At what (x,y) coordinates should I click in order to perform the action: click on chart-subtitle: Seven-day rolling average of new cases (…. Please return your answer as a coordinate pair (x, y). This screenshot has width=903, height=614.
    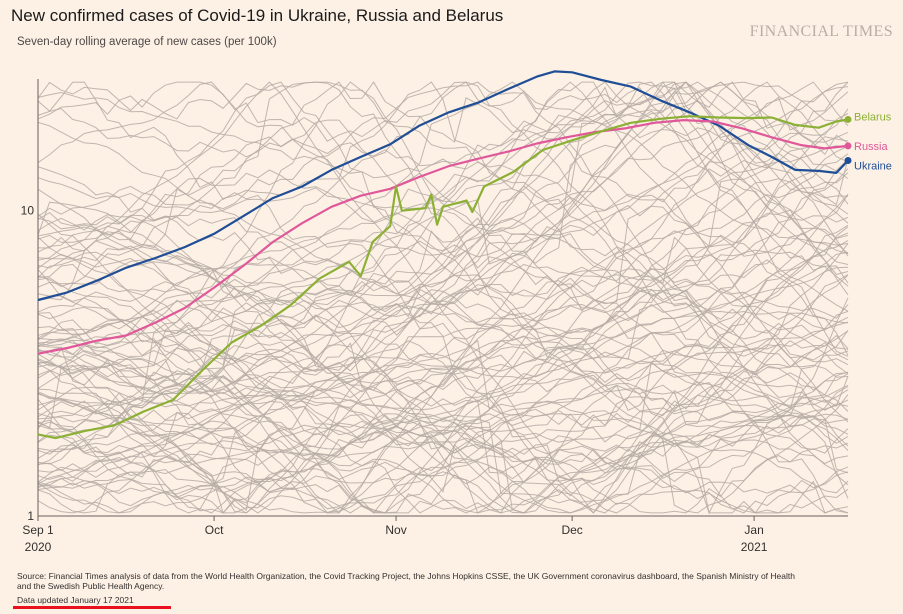
    Looking at the image, I should click on (147, 42).